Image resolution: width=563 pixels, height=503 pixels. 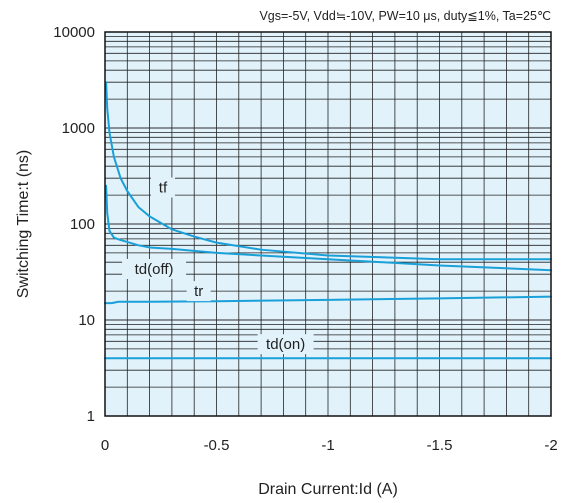 I want to click on series-label-tdon: td(on), so click(x=285, y=344).